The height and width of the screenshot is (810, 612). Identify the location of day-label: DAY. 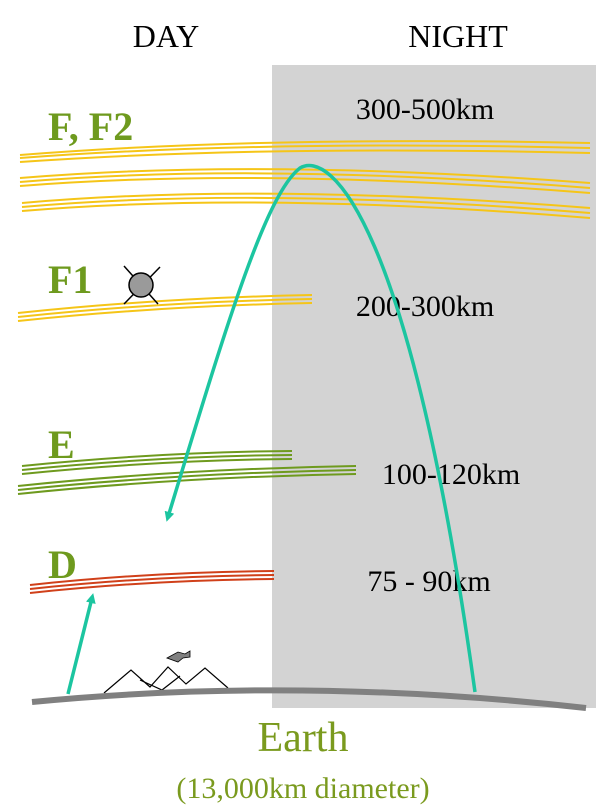
(166, 36).